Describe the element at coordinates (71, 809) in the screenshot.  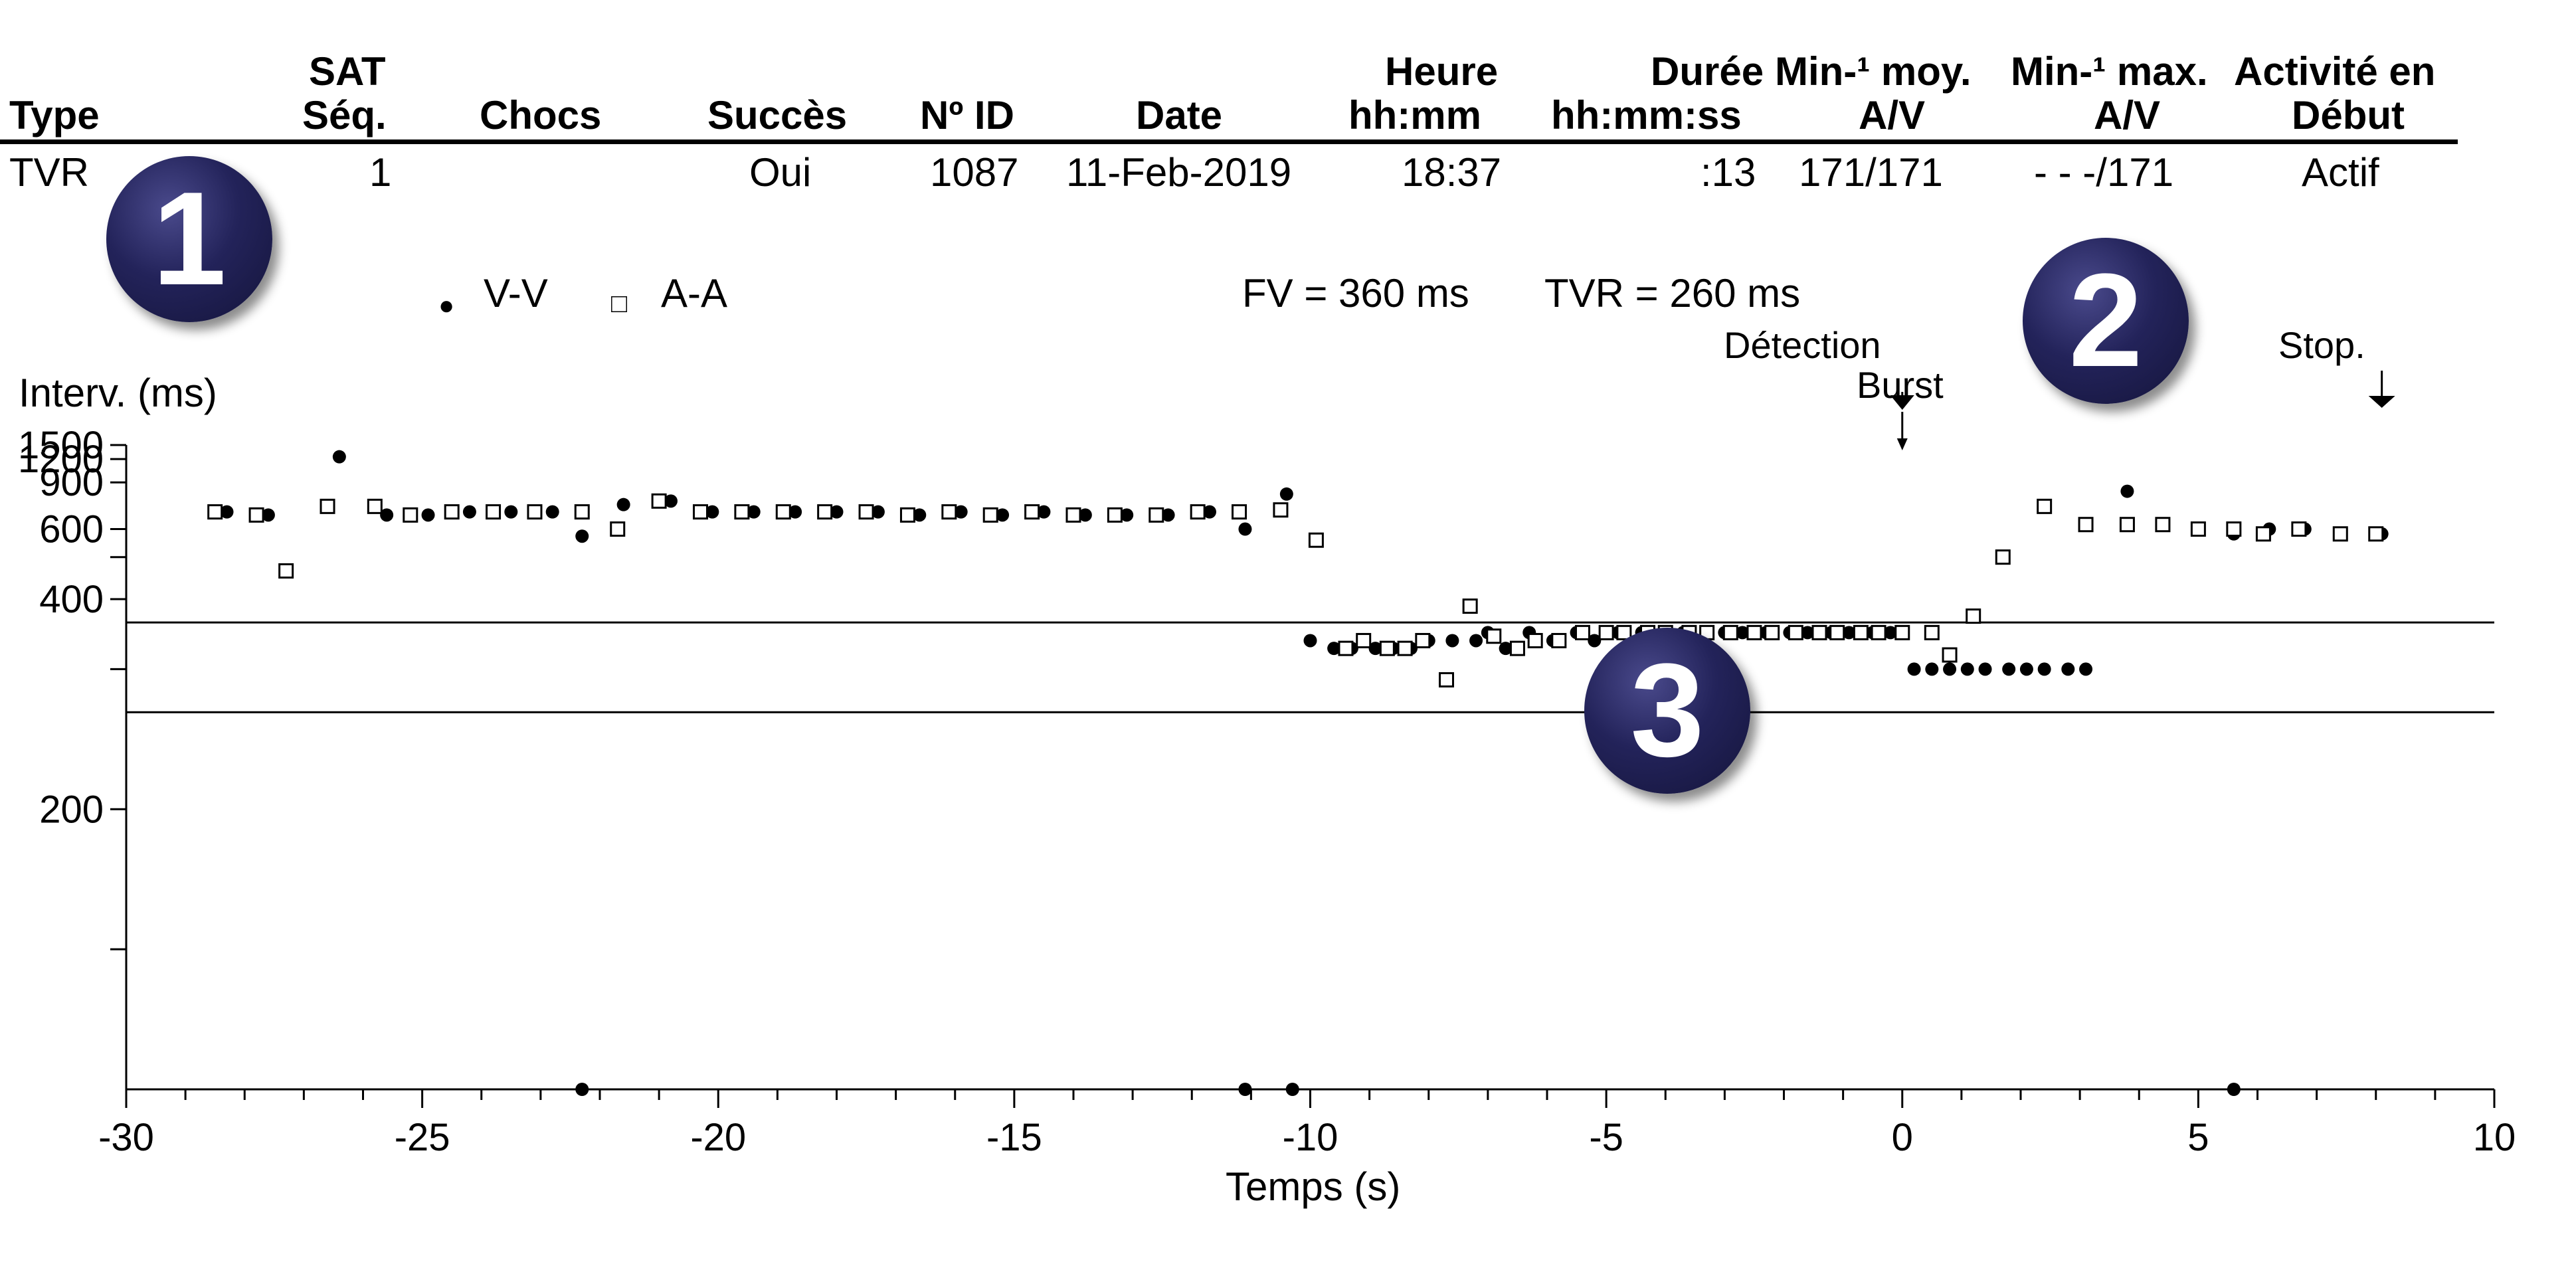
I see `y-tick-label: 200` at that location.